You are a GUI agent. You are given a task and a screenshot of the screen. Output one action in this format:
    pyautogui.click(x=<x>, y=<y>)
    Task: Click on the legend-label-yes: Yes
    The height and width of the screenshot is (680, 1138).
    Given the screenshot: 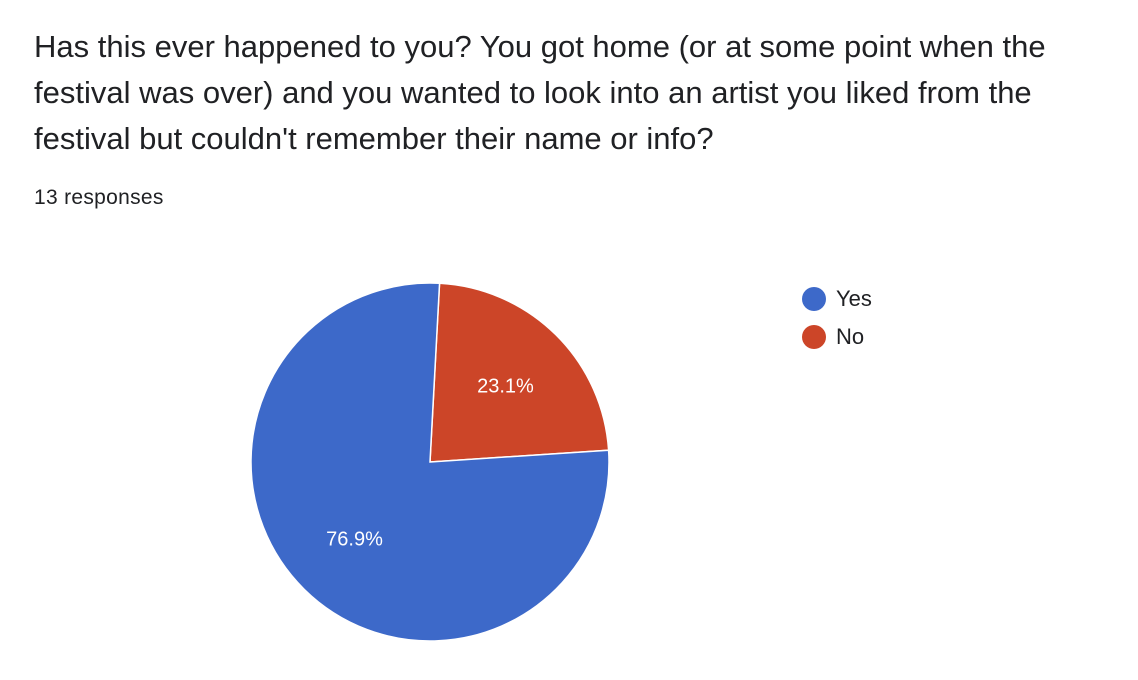 What is the action you would take?
    pyautogui.click(x=854, y=298)
    